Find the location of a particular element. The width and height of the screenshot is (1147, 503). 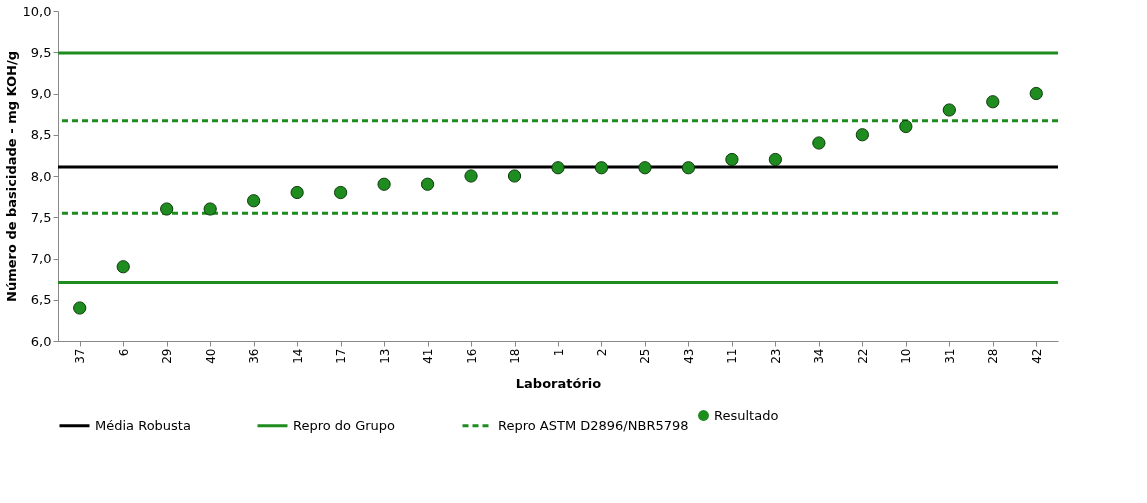

x-tick-label: 28 is located at coordinates (993, 356).